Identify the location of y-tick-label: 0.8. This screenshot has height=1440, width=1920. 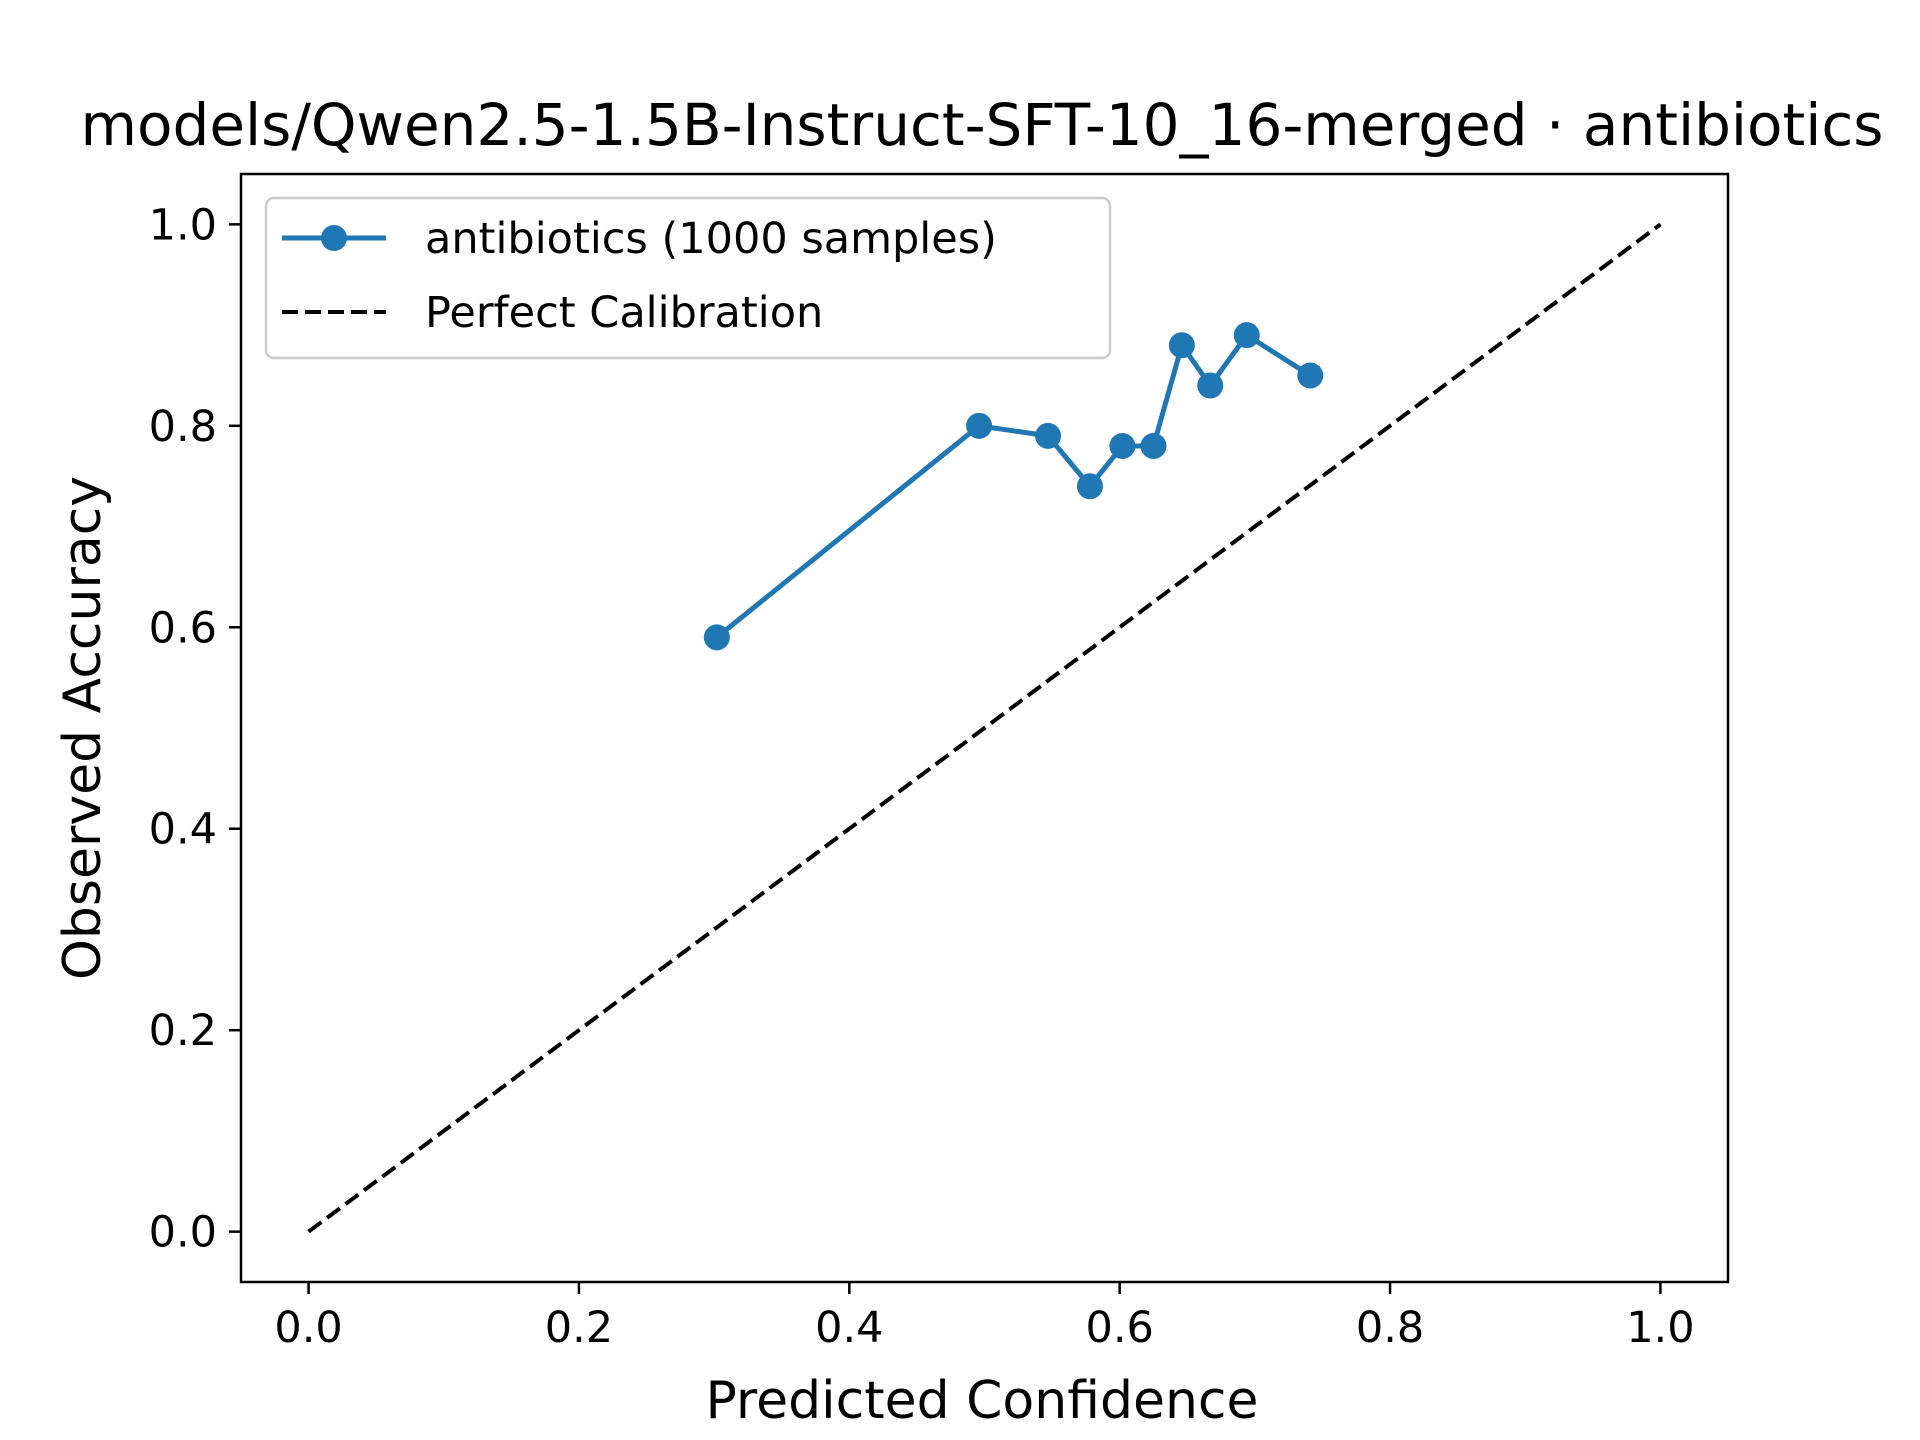
(183, 427).